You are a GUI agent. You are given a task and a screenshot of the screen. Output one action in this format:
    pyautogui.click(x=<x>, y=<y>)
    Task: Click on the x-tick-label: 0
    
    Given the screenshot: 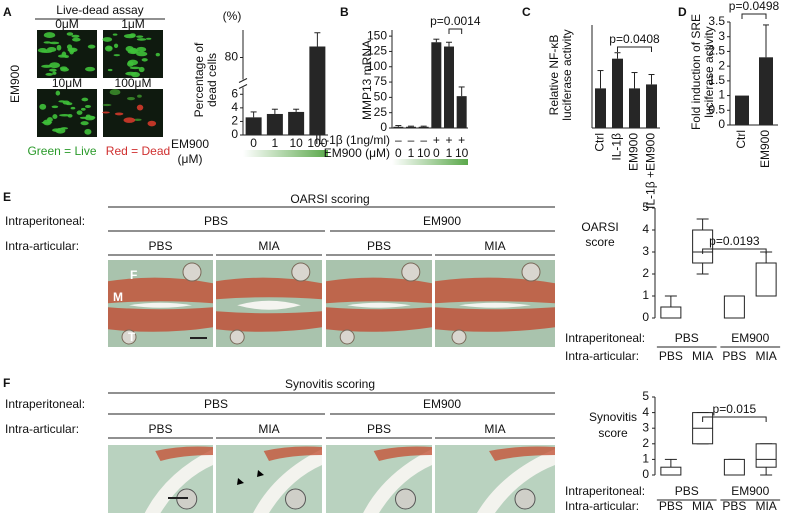 What is the action you would take?
    pyautogui.click(x=398, y=153)
    